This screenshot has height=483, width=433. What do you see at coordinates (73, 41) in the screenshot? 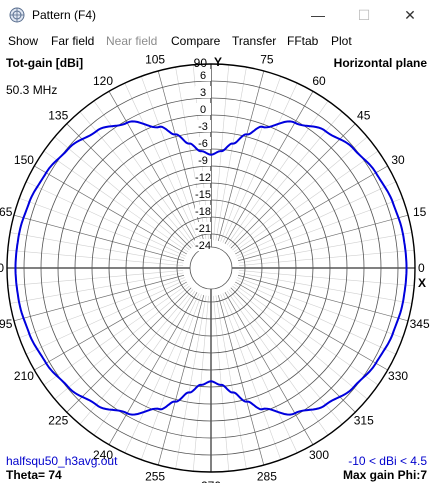
I see `menu-far-field: Far field` at bounding box center [73, 41].